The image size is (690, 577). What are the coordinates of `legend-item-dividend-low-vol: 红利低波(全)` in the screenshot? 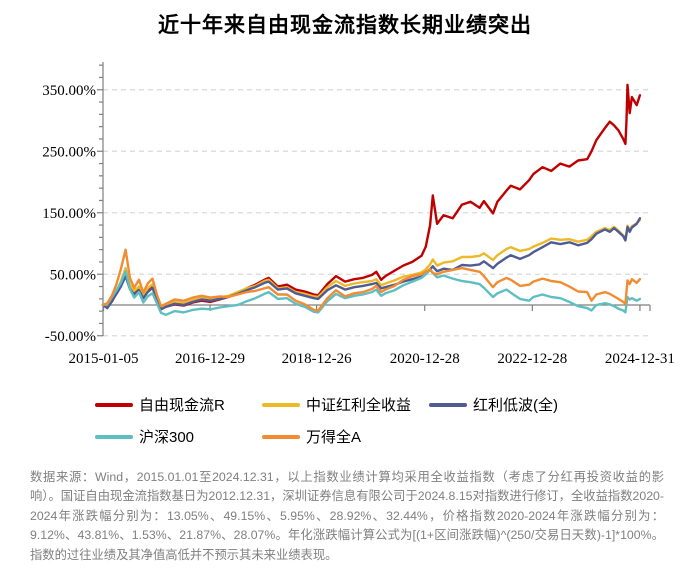 It's located at (493, 404).